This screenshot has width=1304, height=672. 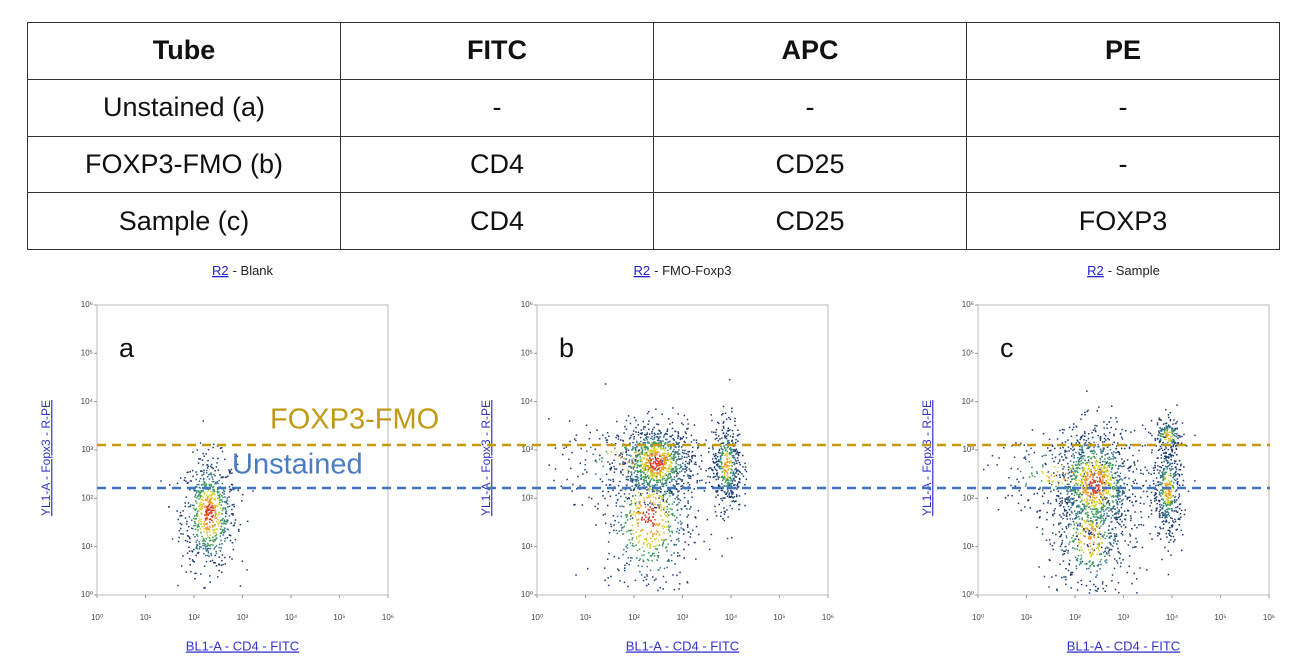 I want to click on plot-title-text: - FMO-Foxp3, so click(x=692, y=270).